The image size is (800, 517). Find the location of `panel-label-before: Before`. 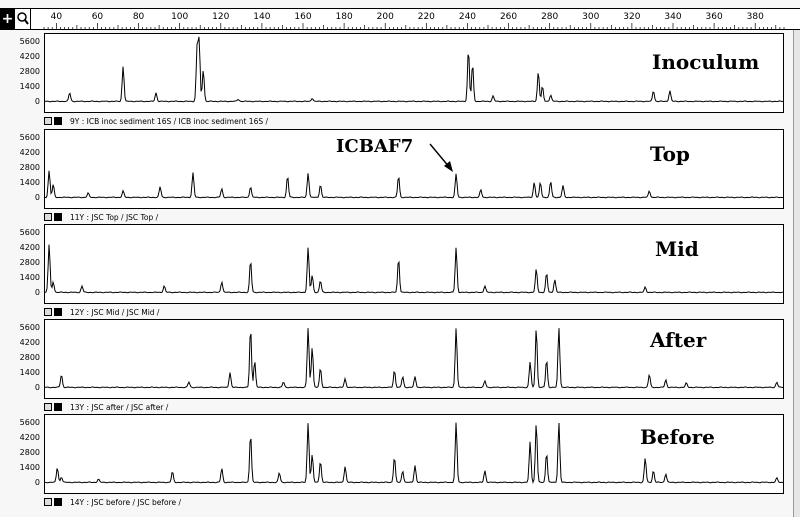

panel-label-before: Before is located at coordinates (677, 437).